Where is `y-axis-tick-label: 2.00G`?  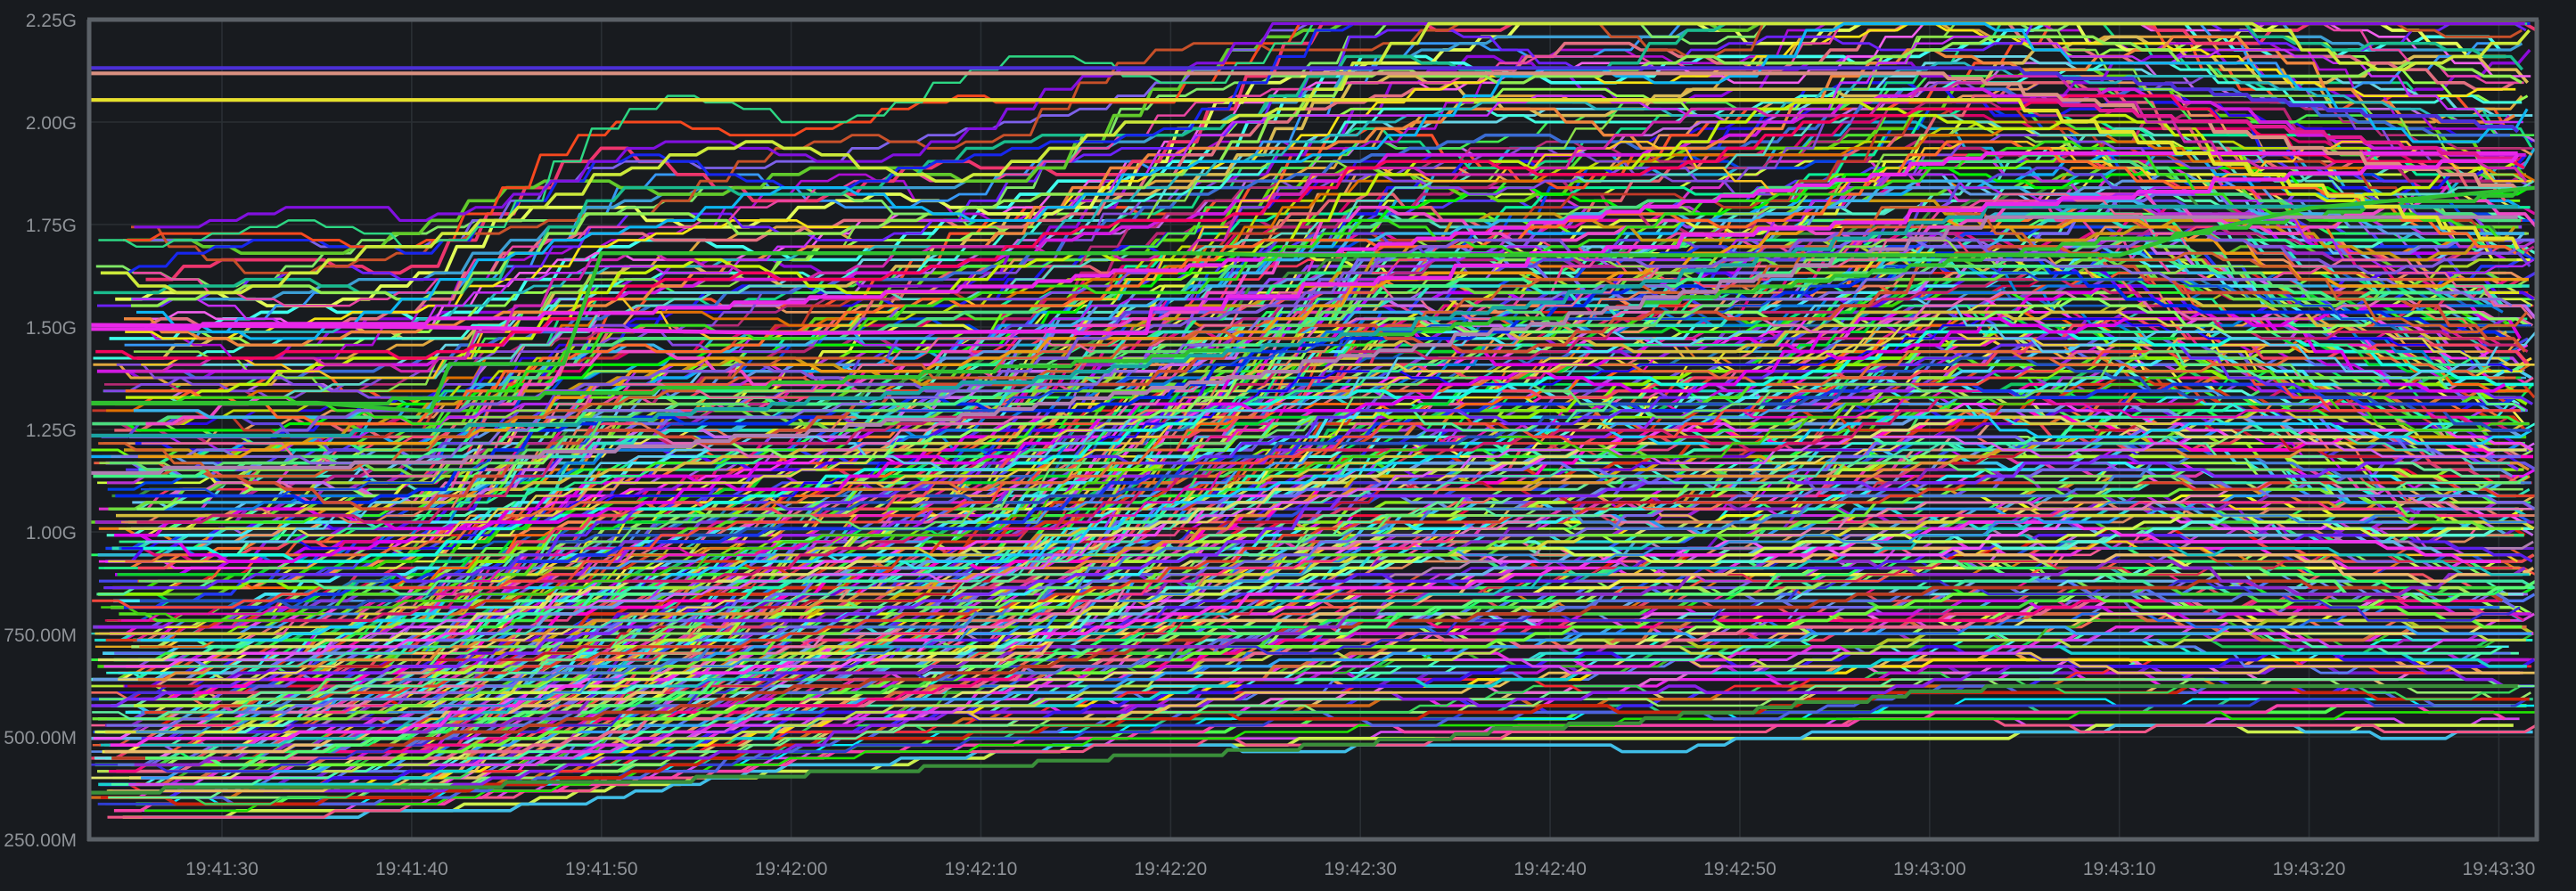 y-axis-tick-label: 2.00G is located at coordinates (51, 123).